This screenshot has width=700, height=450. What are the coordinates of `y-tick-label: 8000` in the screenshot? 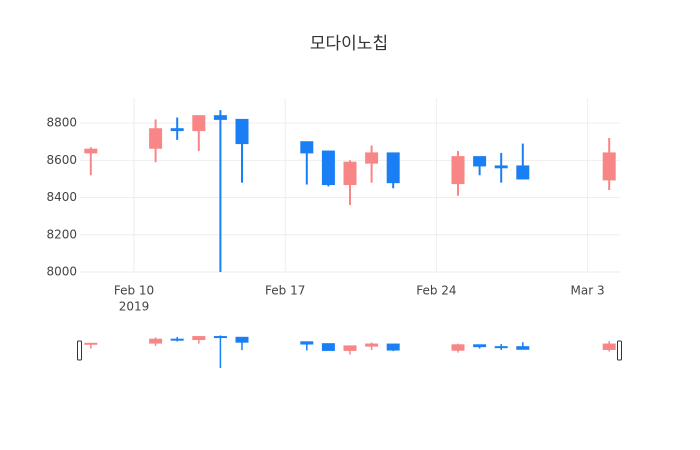 It's located at (61, 272).